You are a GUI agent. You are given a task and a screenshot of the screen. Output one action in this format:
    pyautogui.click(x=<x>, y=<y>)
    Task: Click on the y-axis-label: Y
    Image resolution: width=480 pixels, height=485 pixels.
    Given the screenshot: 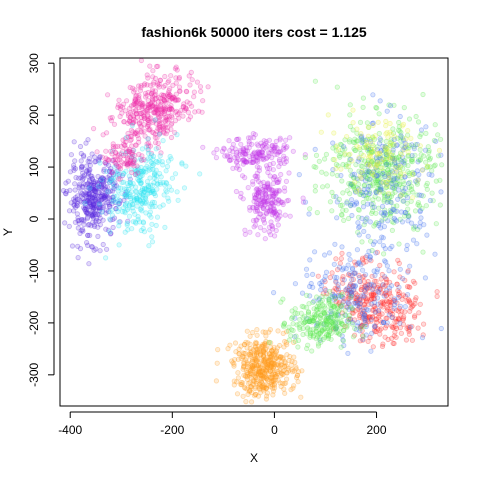 What is the action you would take?
    pyautogui.click(x=8, y=232)
    